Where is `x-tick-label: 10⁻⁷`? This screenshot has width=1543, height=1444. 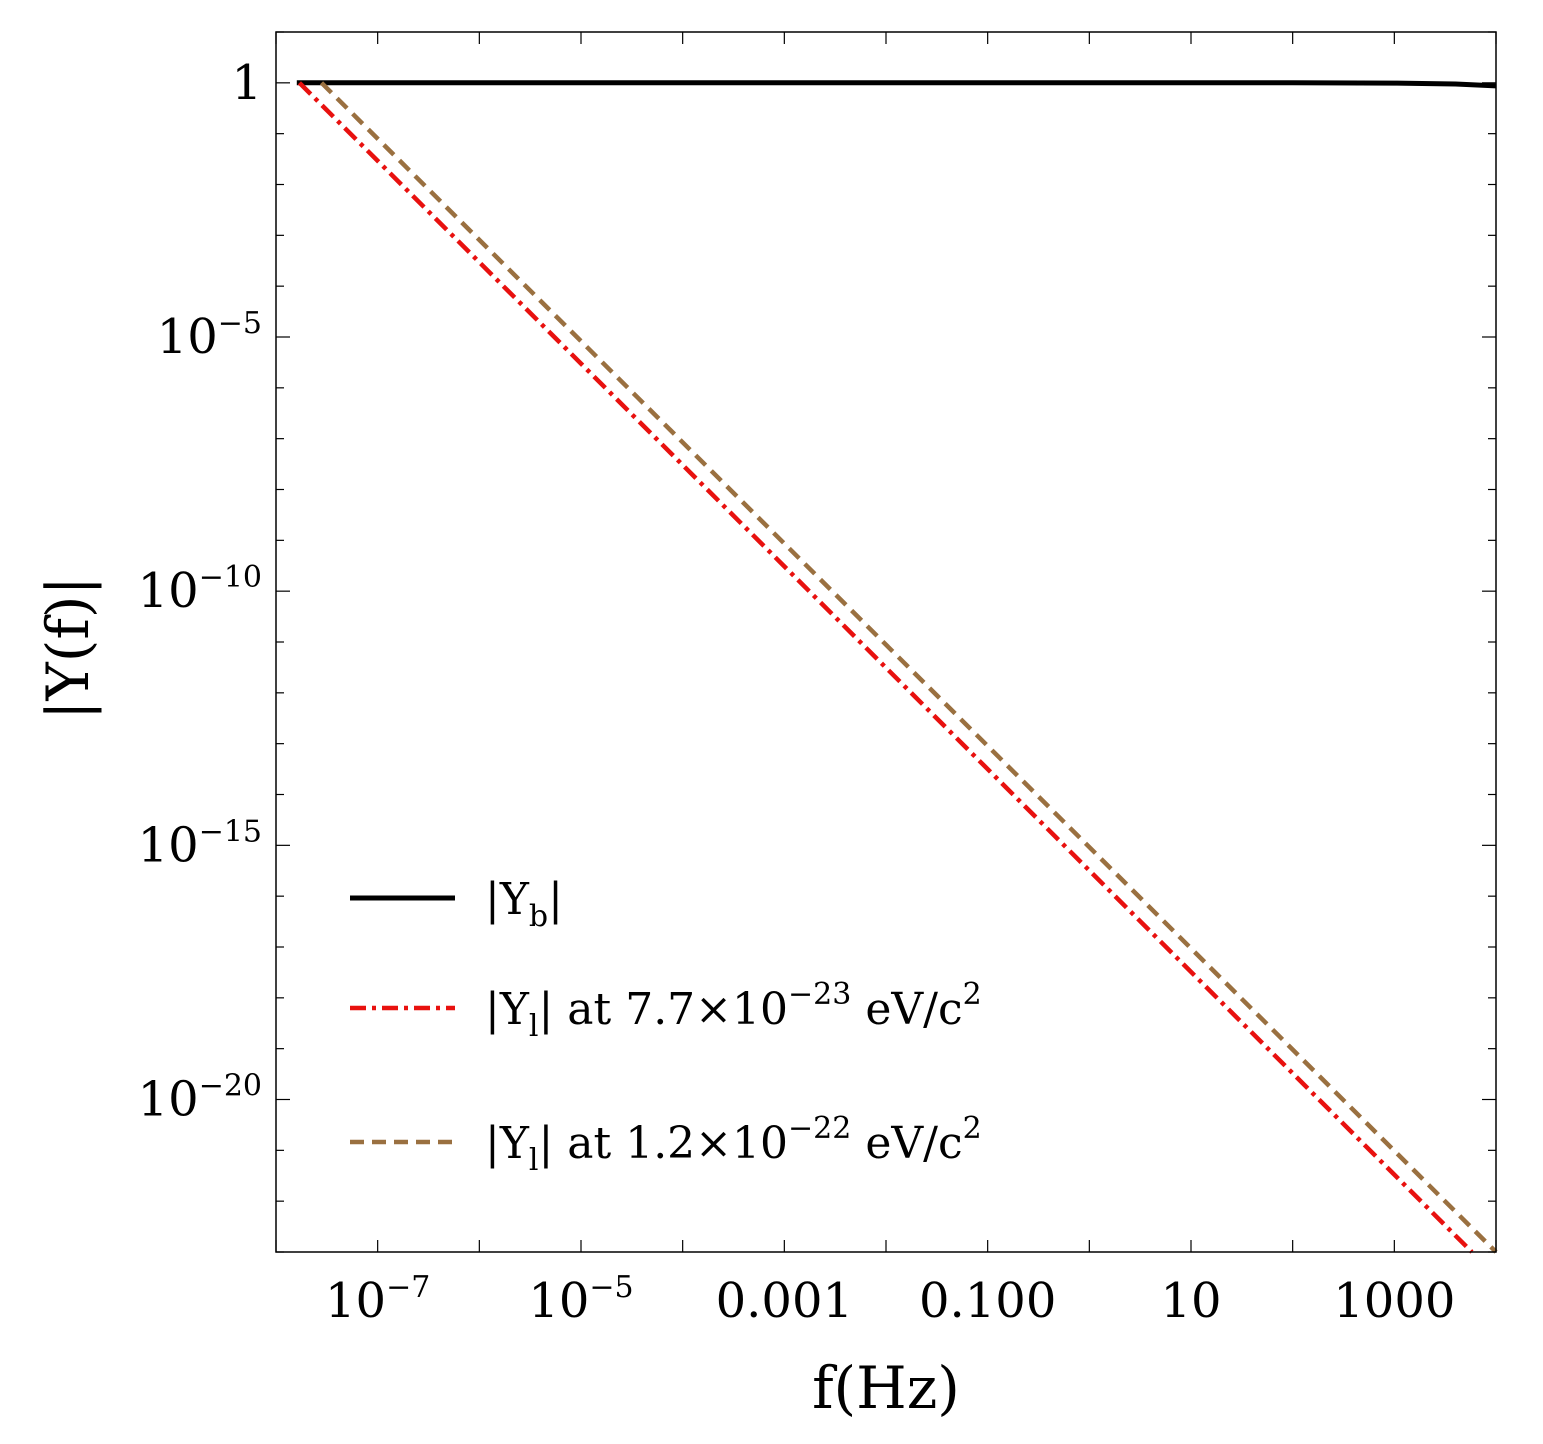
x-tick-label: 10⁻⁷ is located at coordinates (377, 1299).